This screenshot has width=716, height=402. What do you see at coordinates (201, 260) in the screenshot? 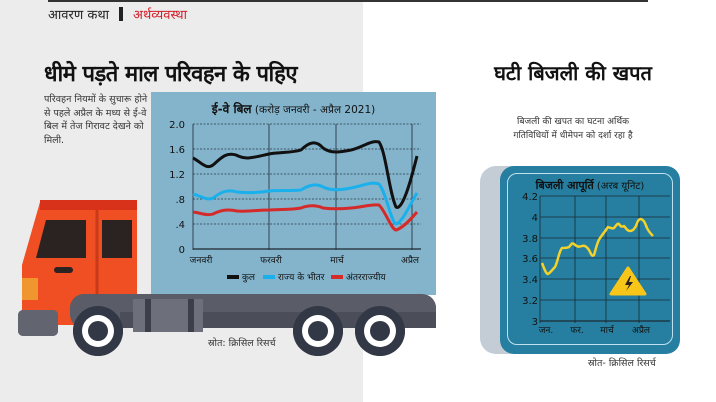
I see `svg-text: जनवरी` at bounding box center [201, 260].